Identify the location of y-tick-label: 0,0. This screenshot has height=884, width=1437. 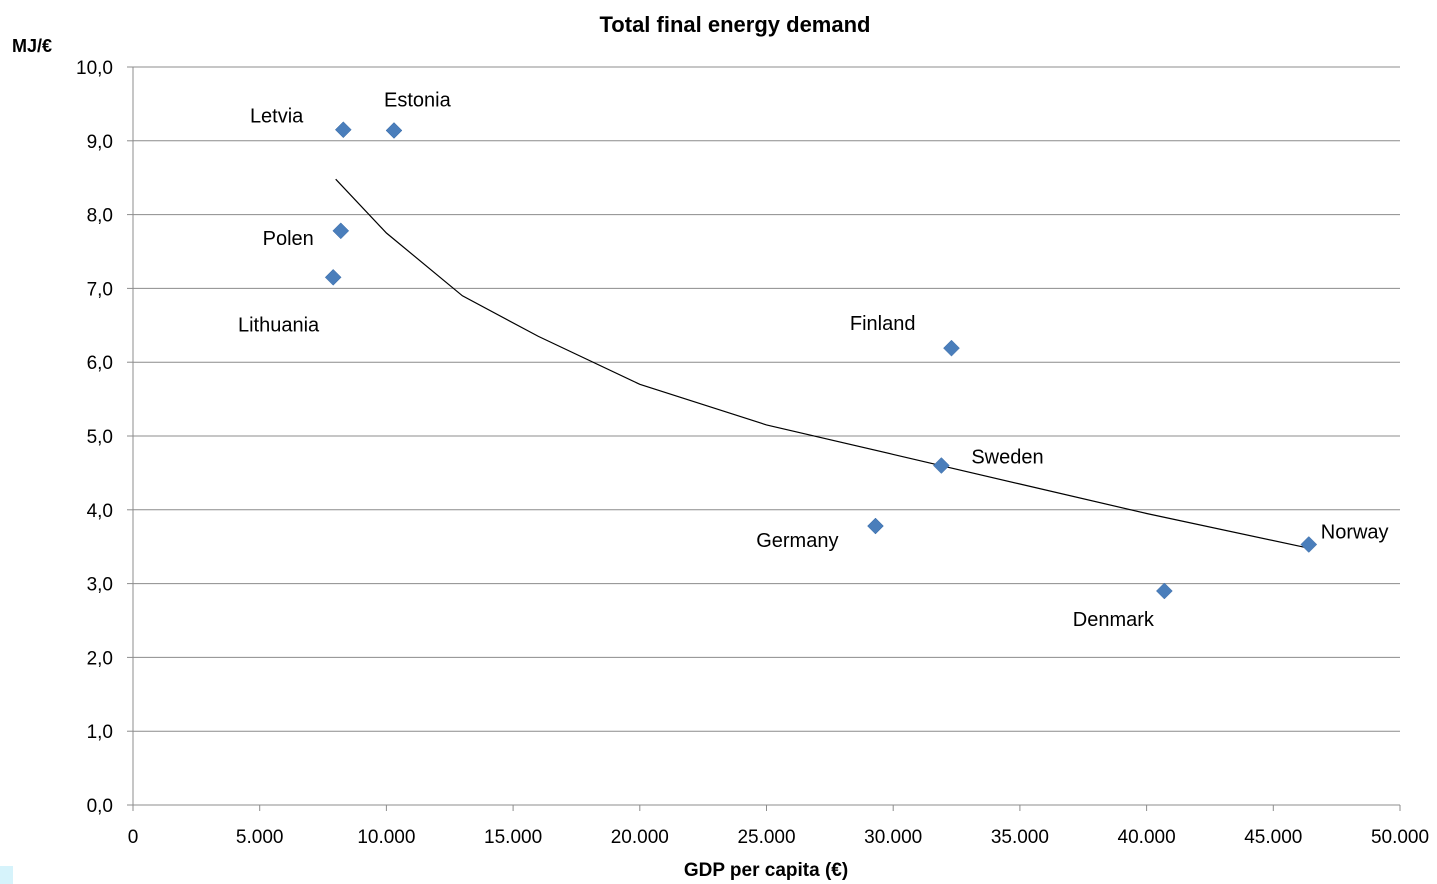
(100, 806).